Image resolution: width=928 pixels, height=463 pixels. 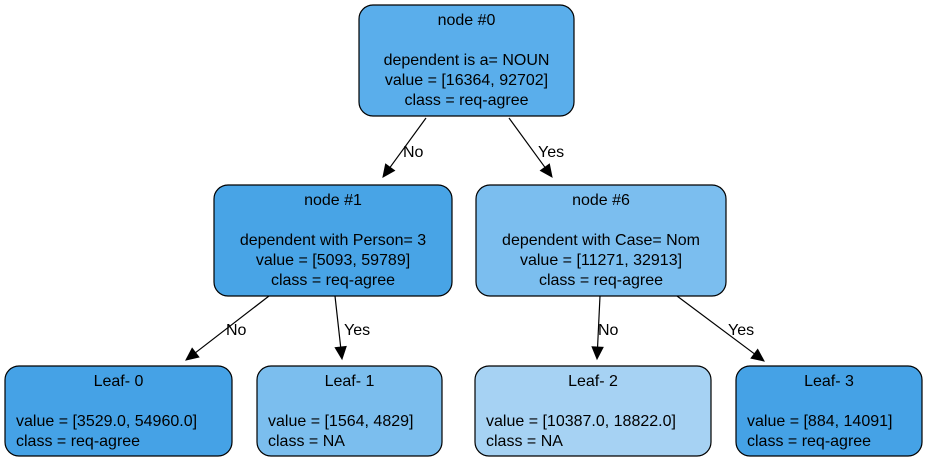 I want to click on edge-n1-l1: Yes, so click(x=352, y=328).